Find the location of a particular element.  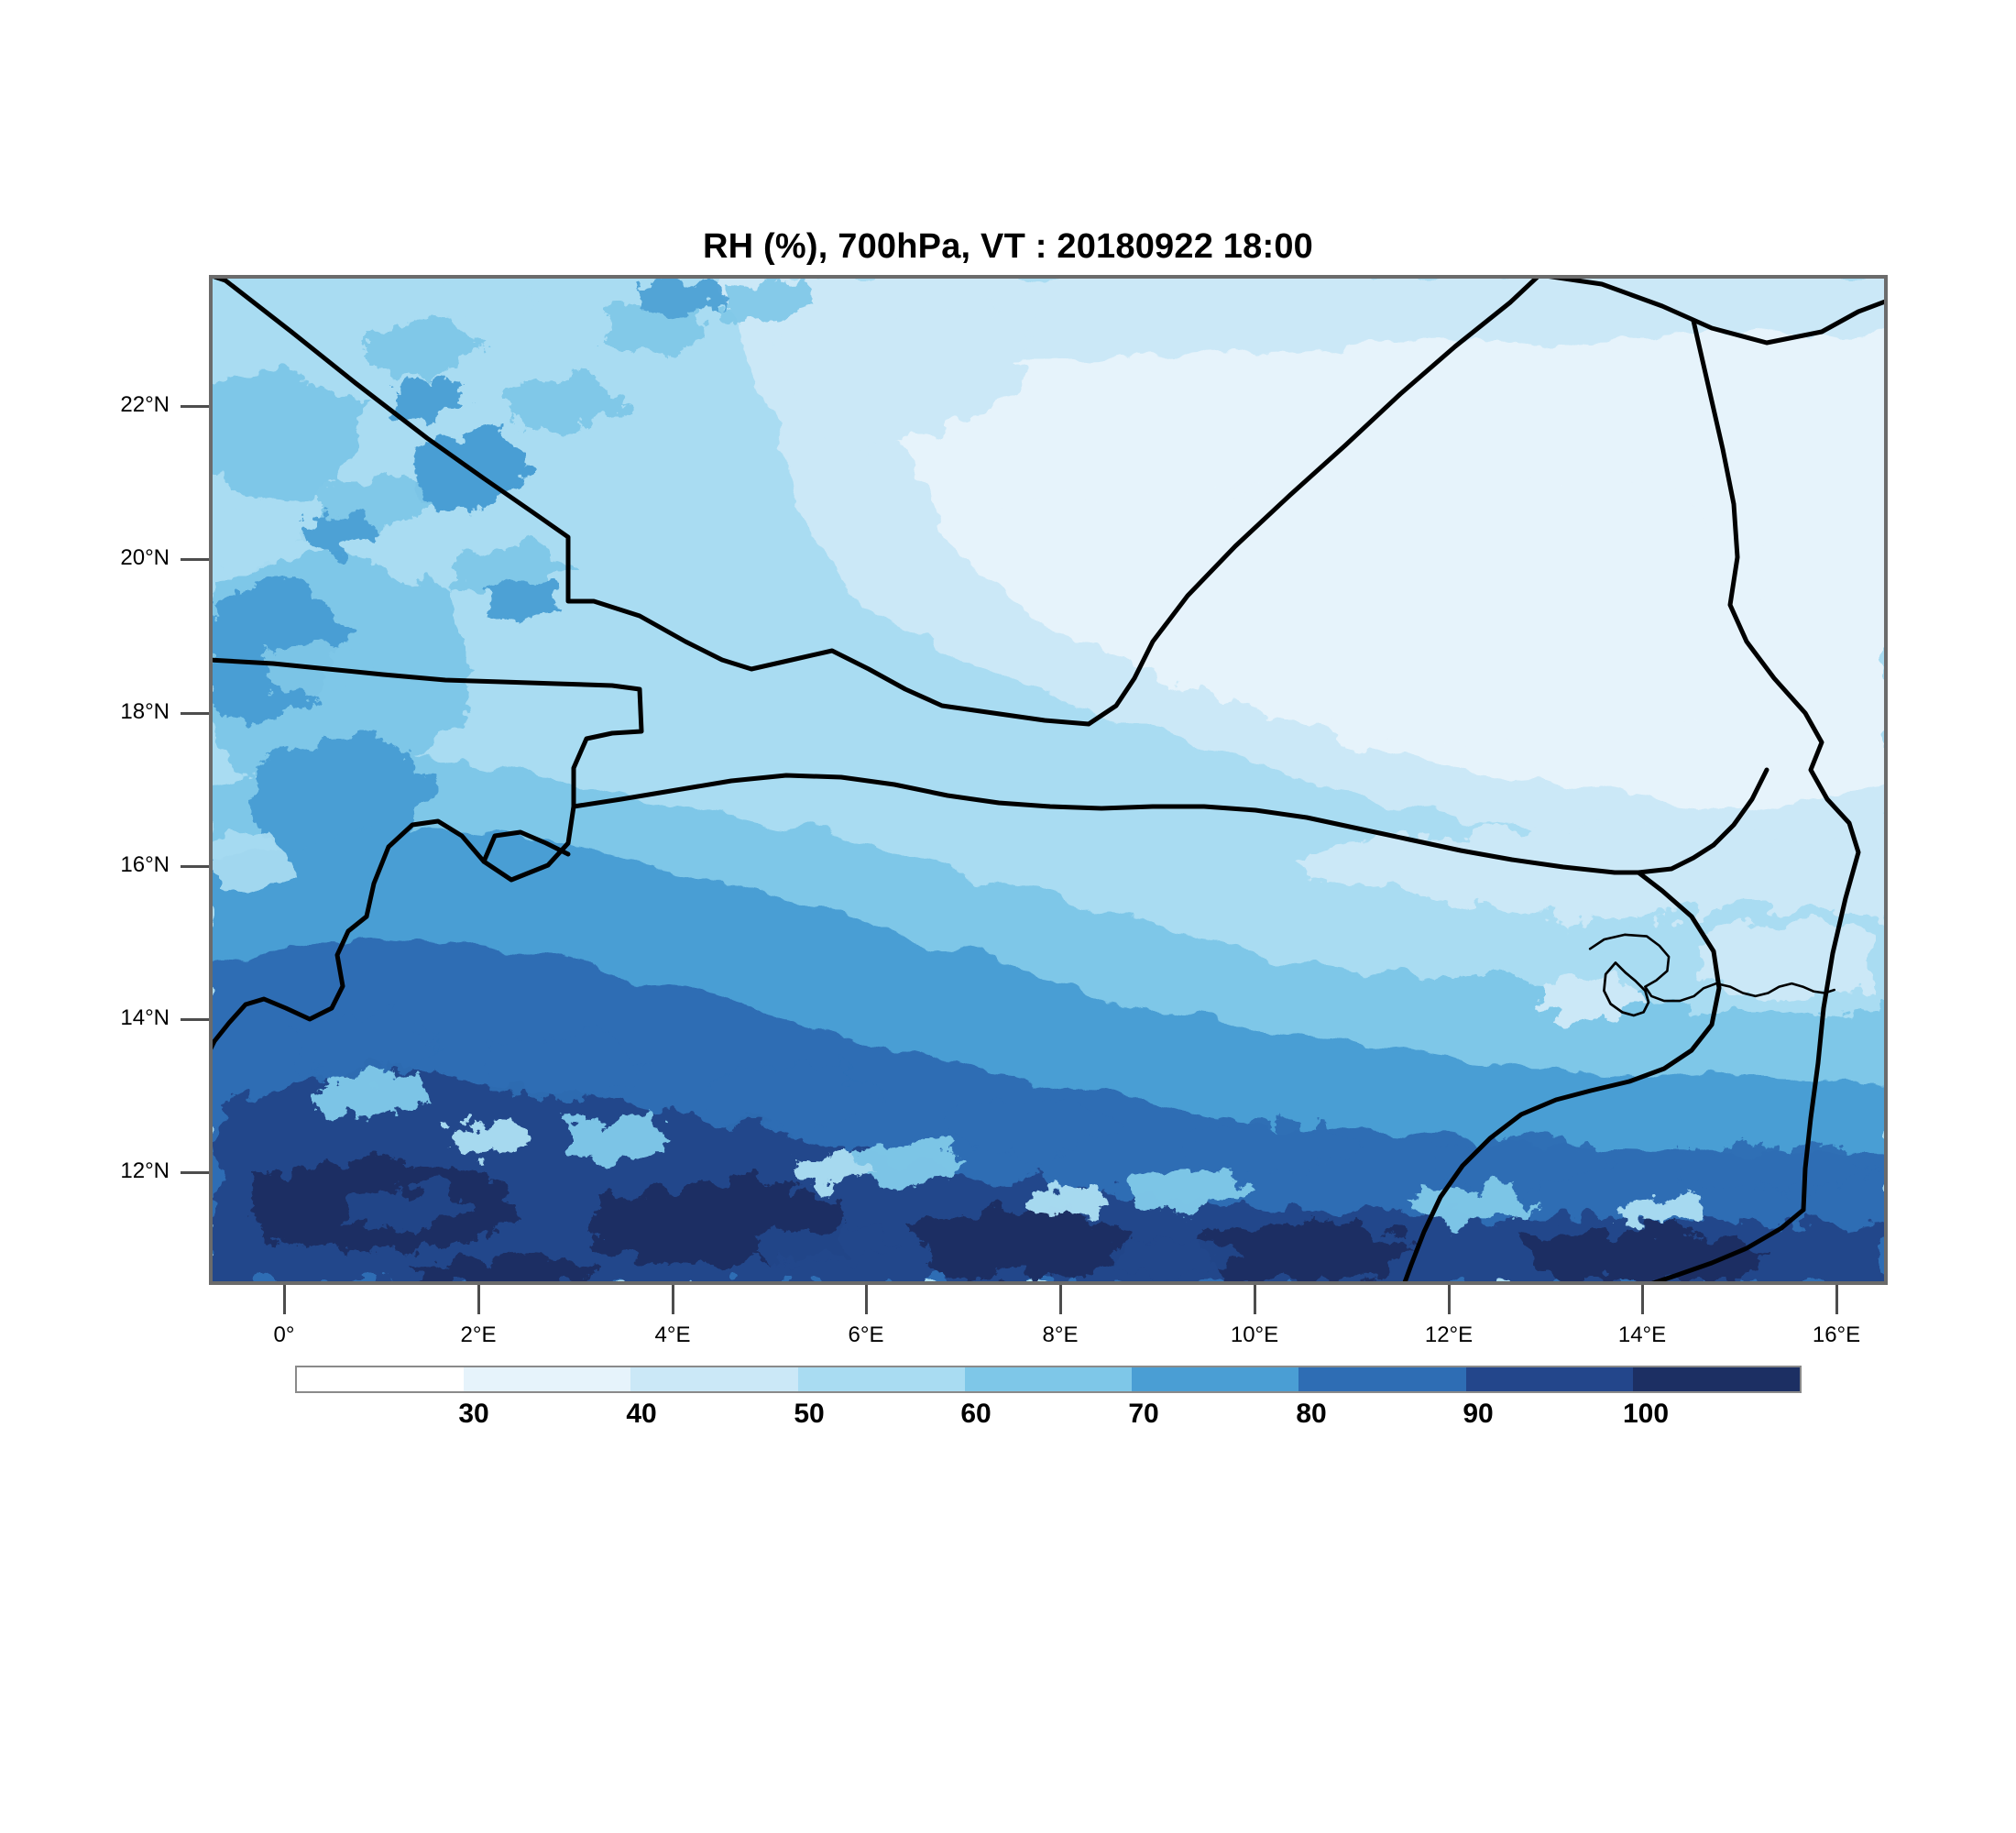

chart-title: RH (%), 700hPa, VT : 20180922 18:00 is located at coordinates (1007, 246).